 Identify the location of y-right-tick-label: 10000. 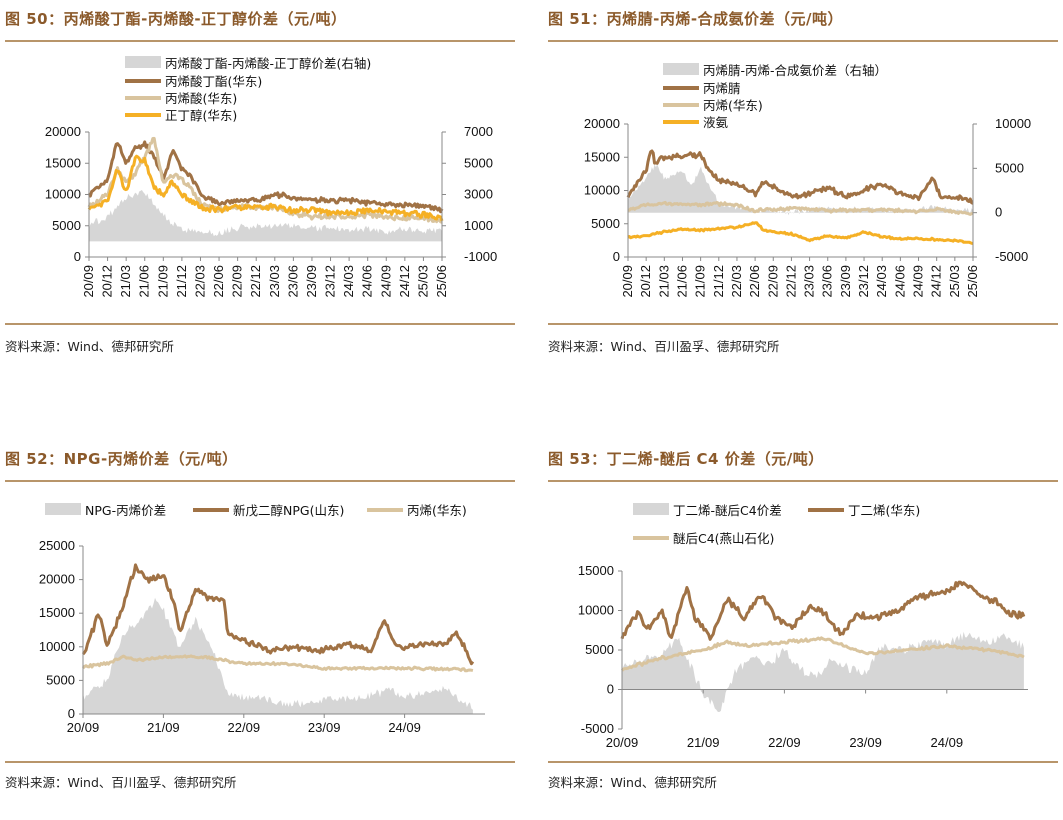
(1013, 123).